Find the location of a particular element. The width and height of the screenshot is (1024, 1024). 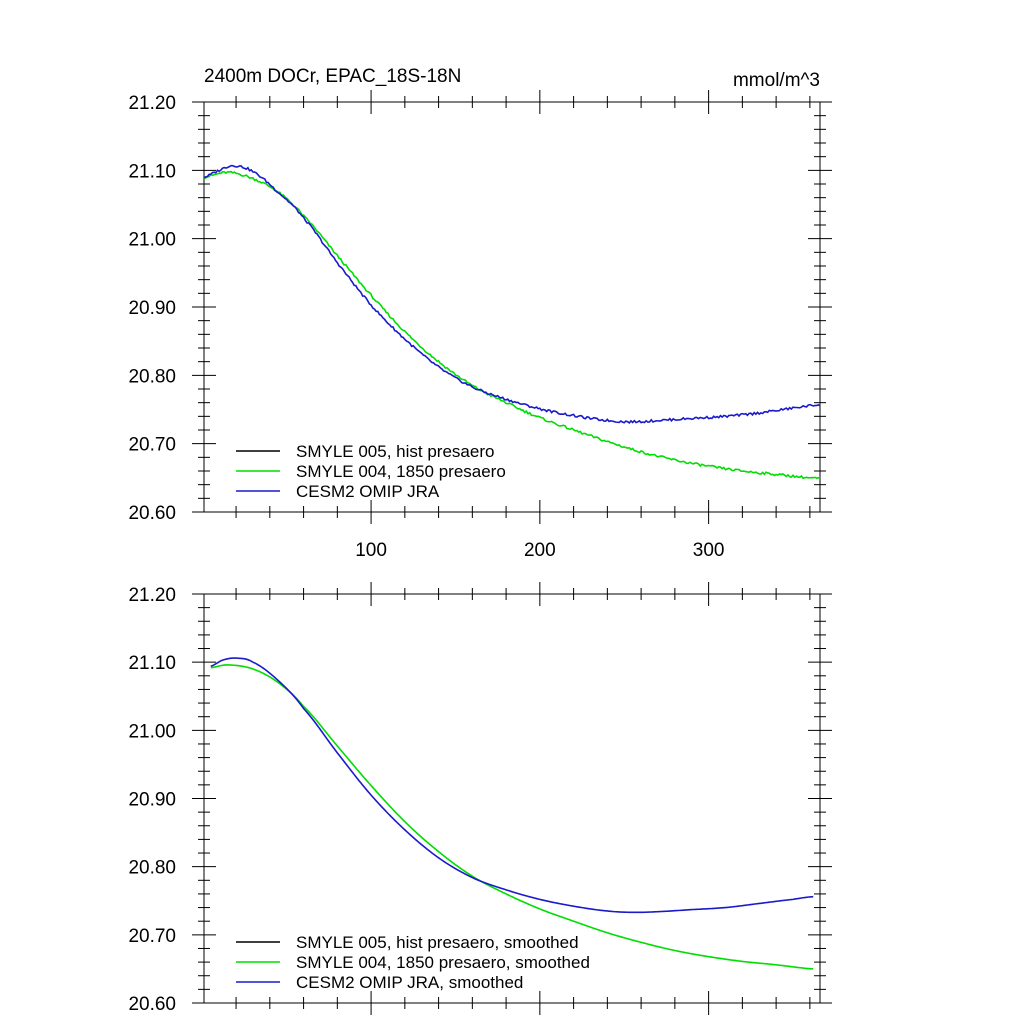

legend-label: SMYLE 005, hist presaero, smoothed is located at coordinates (437, 942).